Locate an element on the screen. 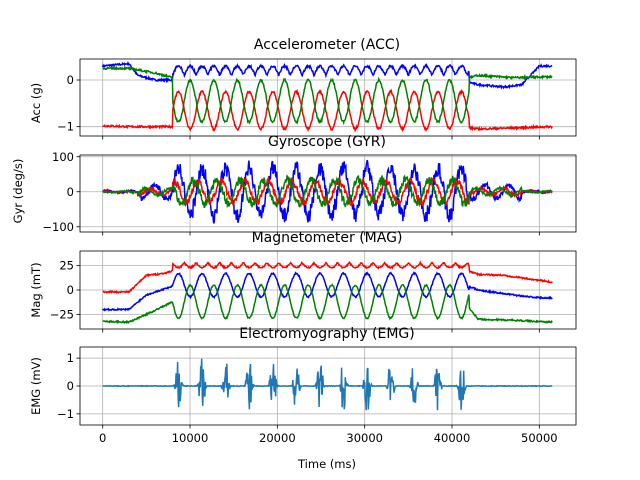 This screenshot has width=640, height=480. emg-xtick-label: 40000 is located at coordinates (452, 438).